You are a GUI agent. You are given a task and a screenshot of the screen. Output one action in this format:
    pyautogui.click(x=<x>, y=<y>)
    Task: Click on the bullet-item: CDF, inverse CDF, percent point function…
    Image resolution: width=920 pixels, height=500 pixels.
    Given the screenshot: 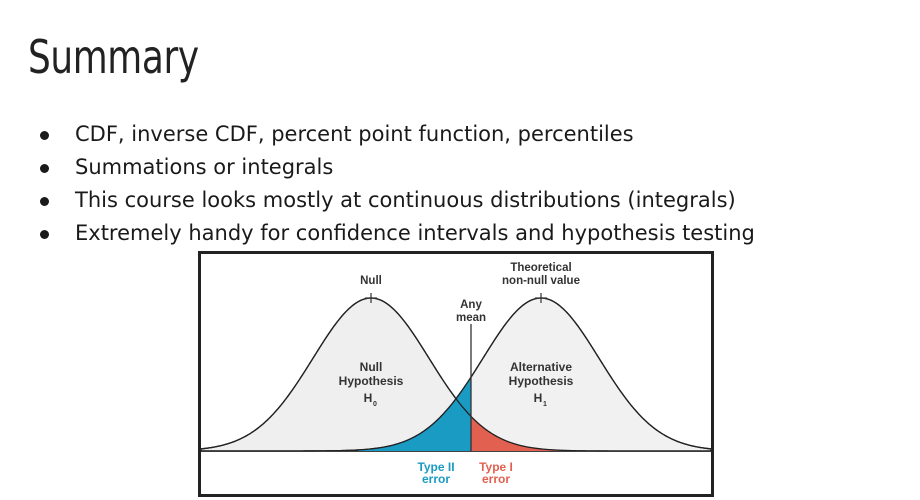 What is the action you would take?
    pyautogui.click(x=396, y=134)
    